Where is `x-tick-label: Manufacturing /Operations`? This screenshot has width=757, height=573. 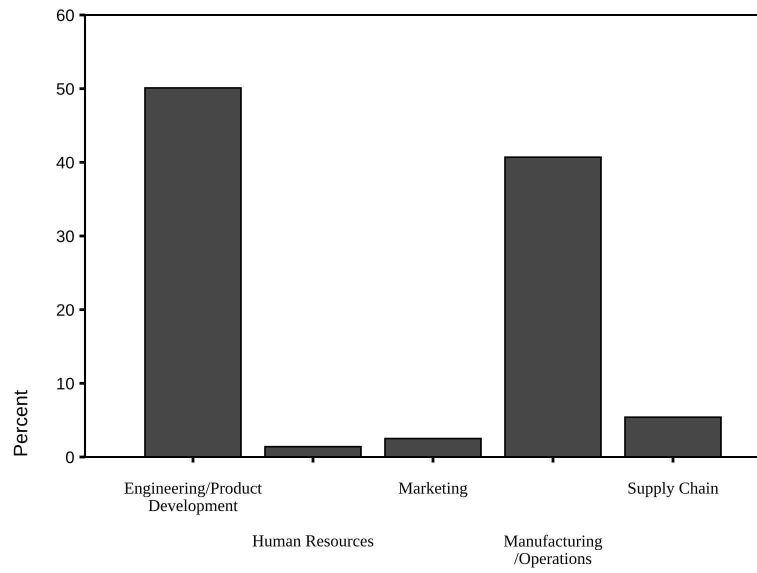 x-tick-label: Manufacturing /Operations is located at coordinates (553, 551).